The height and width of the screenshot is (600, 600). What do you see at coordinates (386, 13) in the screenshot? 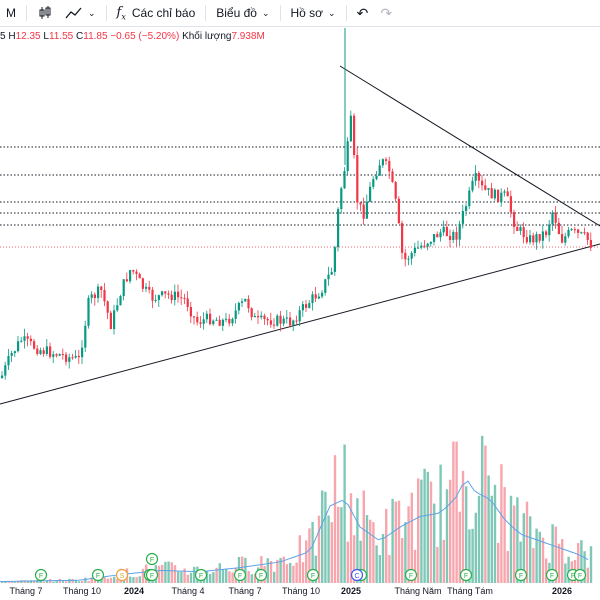
I see `redo-button: ↷` at bounding box center [386, 13].